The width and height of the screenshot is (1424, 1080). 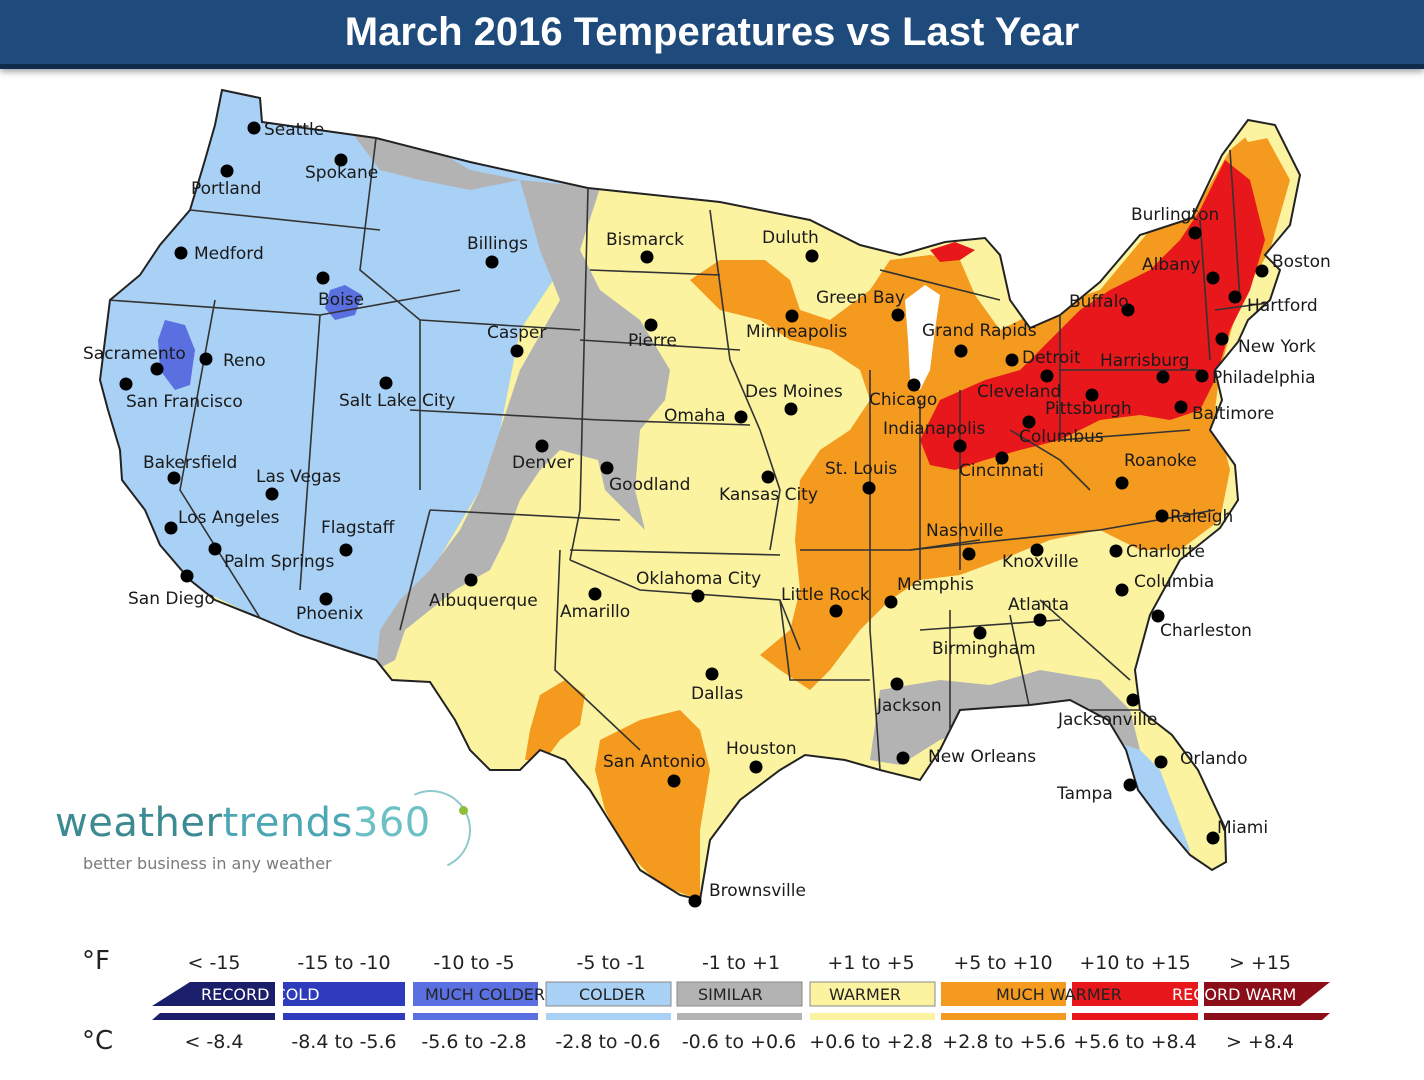 I want to click on city-spokane: Spokane, so click(x=341, y=168).